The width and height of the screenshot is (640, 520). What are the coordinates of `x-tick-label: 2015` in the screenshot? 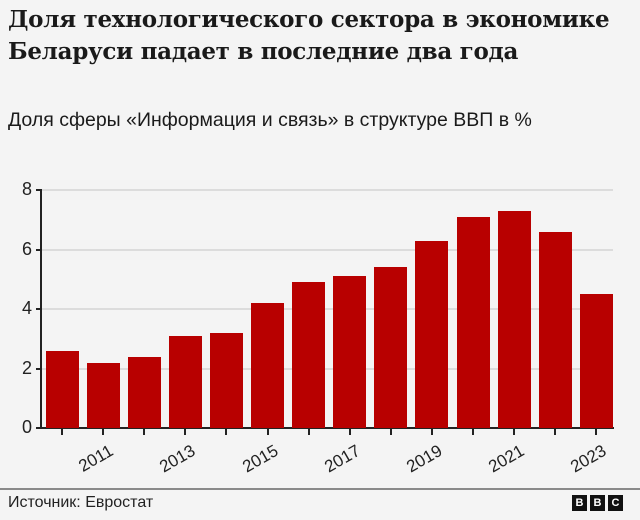 It's located at (259, 459).